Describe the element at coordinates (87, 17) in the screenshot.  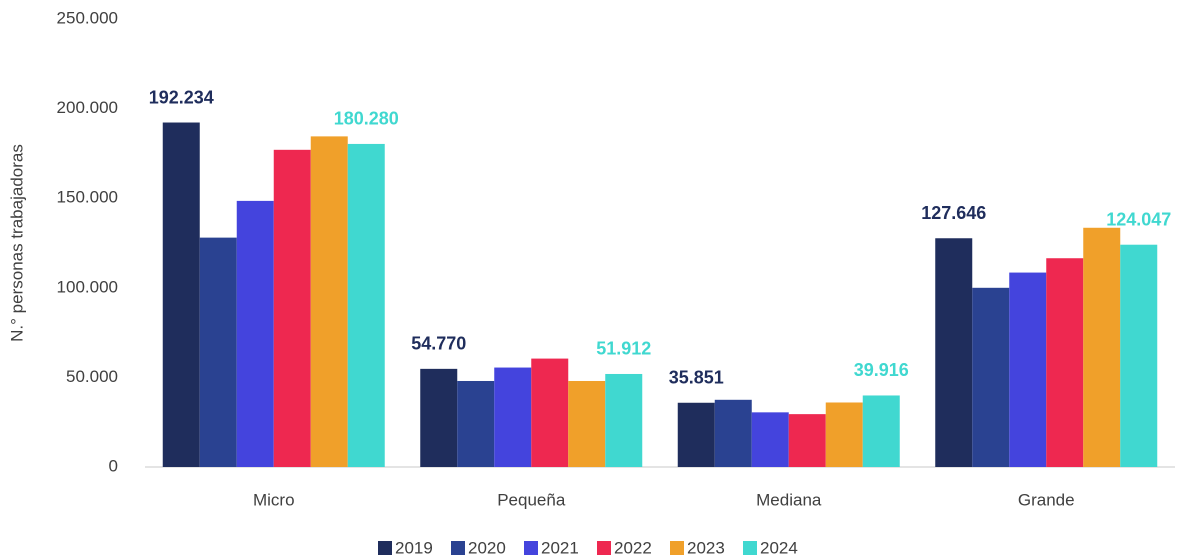
I see `y-tick-label: 250.000` at that location.